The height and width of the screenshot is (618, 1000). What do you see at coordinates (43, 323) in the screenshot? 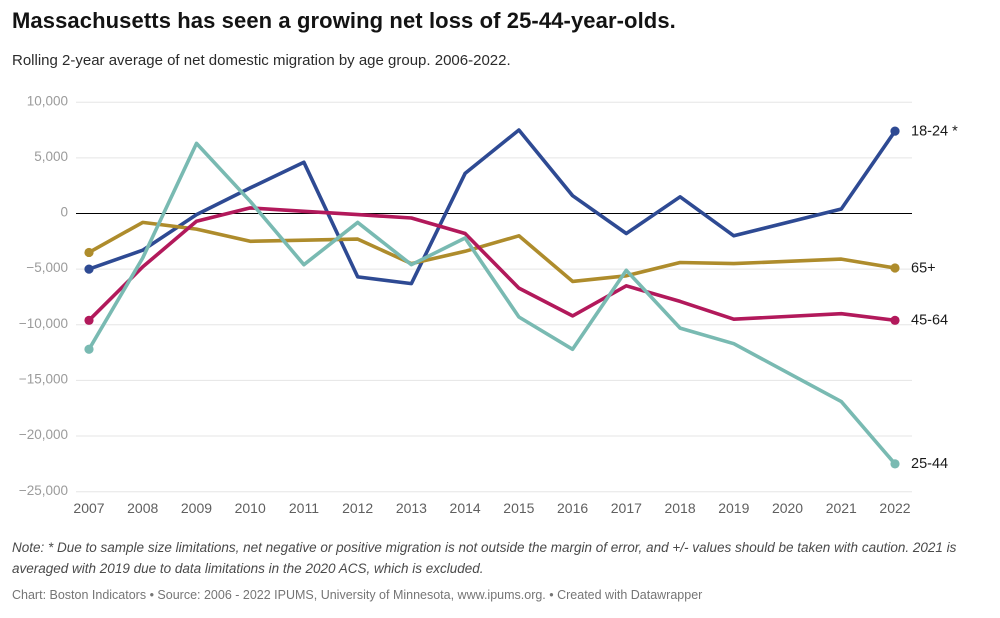
I see `y-axis-tick-label: −10,000` at bounding box center [43, 323].